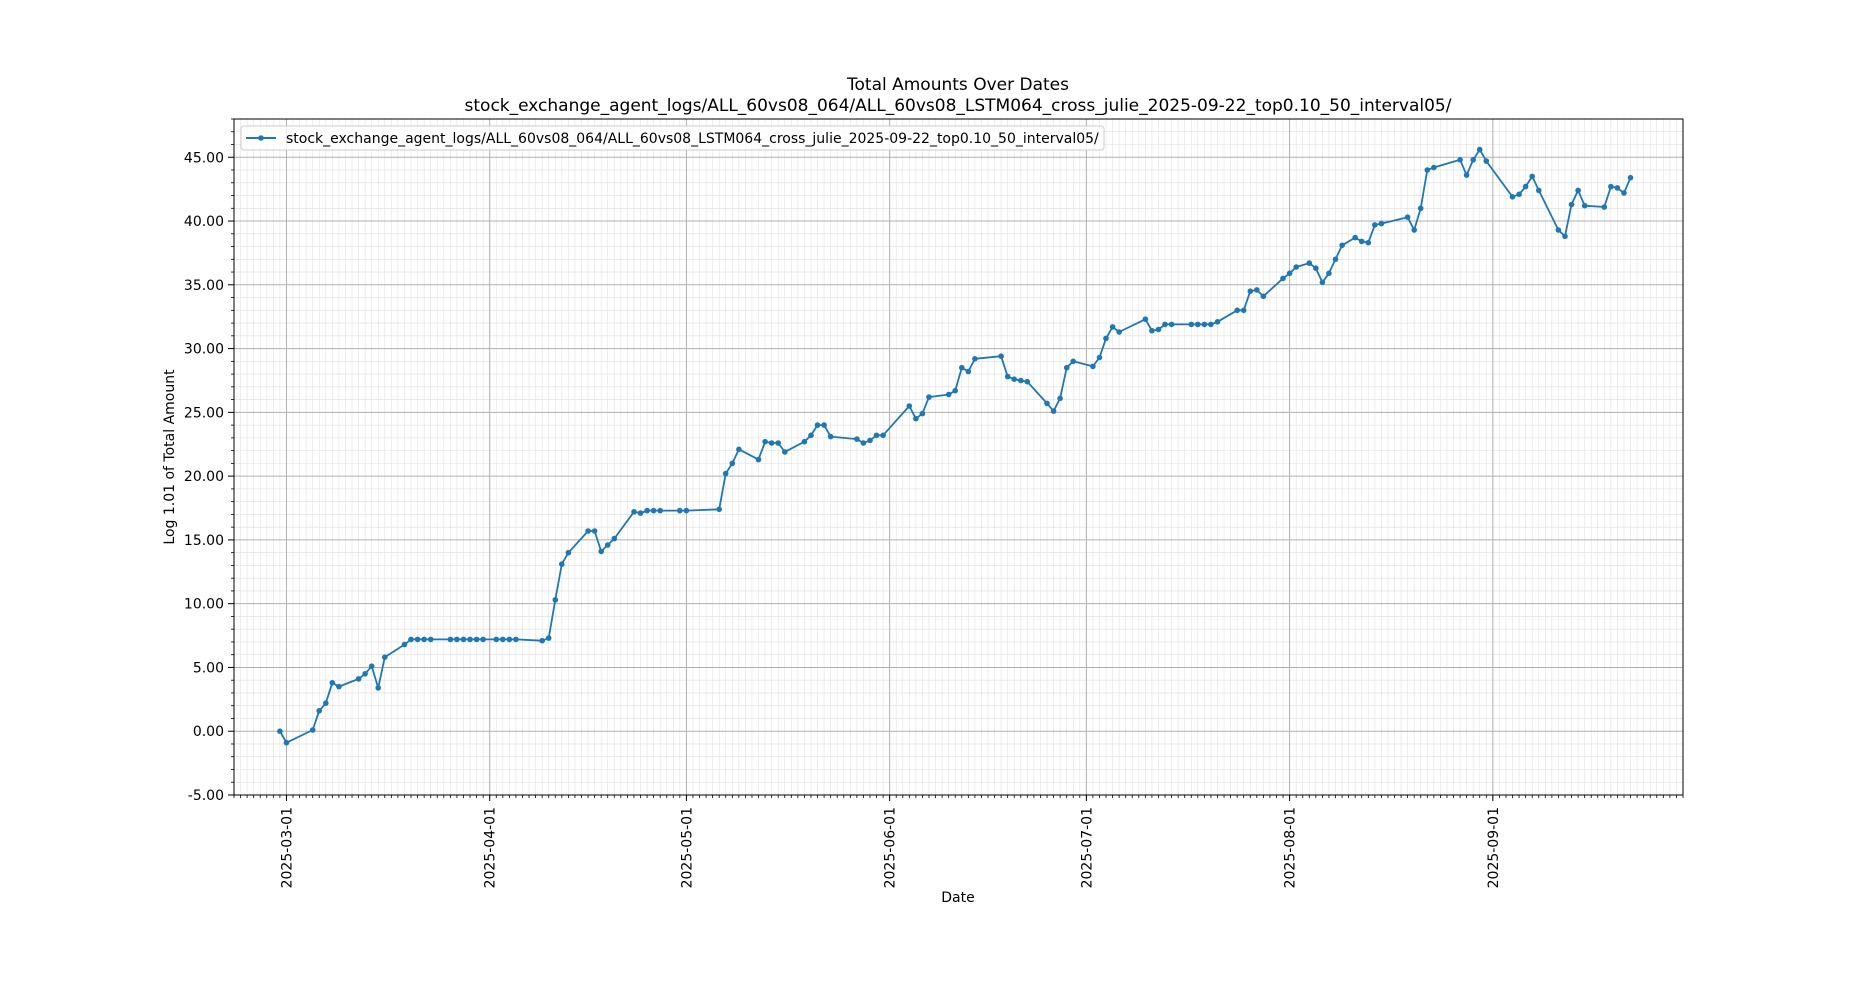 This screenshot has width=1850, height=982. What do you see at coordinates (1494, 847) in the screenshot?
I see `x-tick-label: 2025-09-01` at bounding box center [1494, 847].